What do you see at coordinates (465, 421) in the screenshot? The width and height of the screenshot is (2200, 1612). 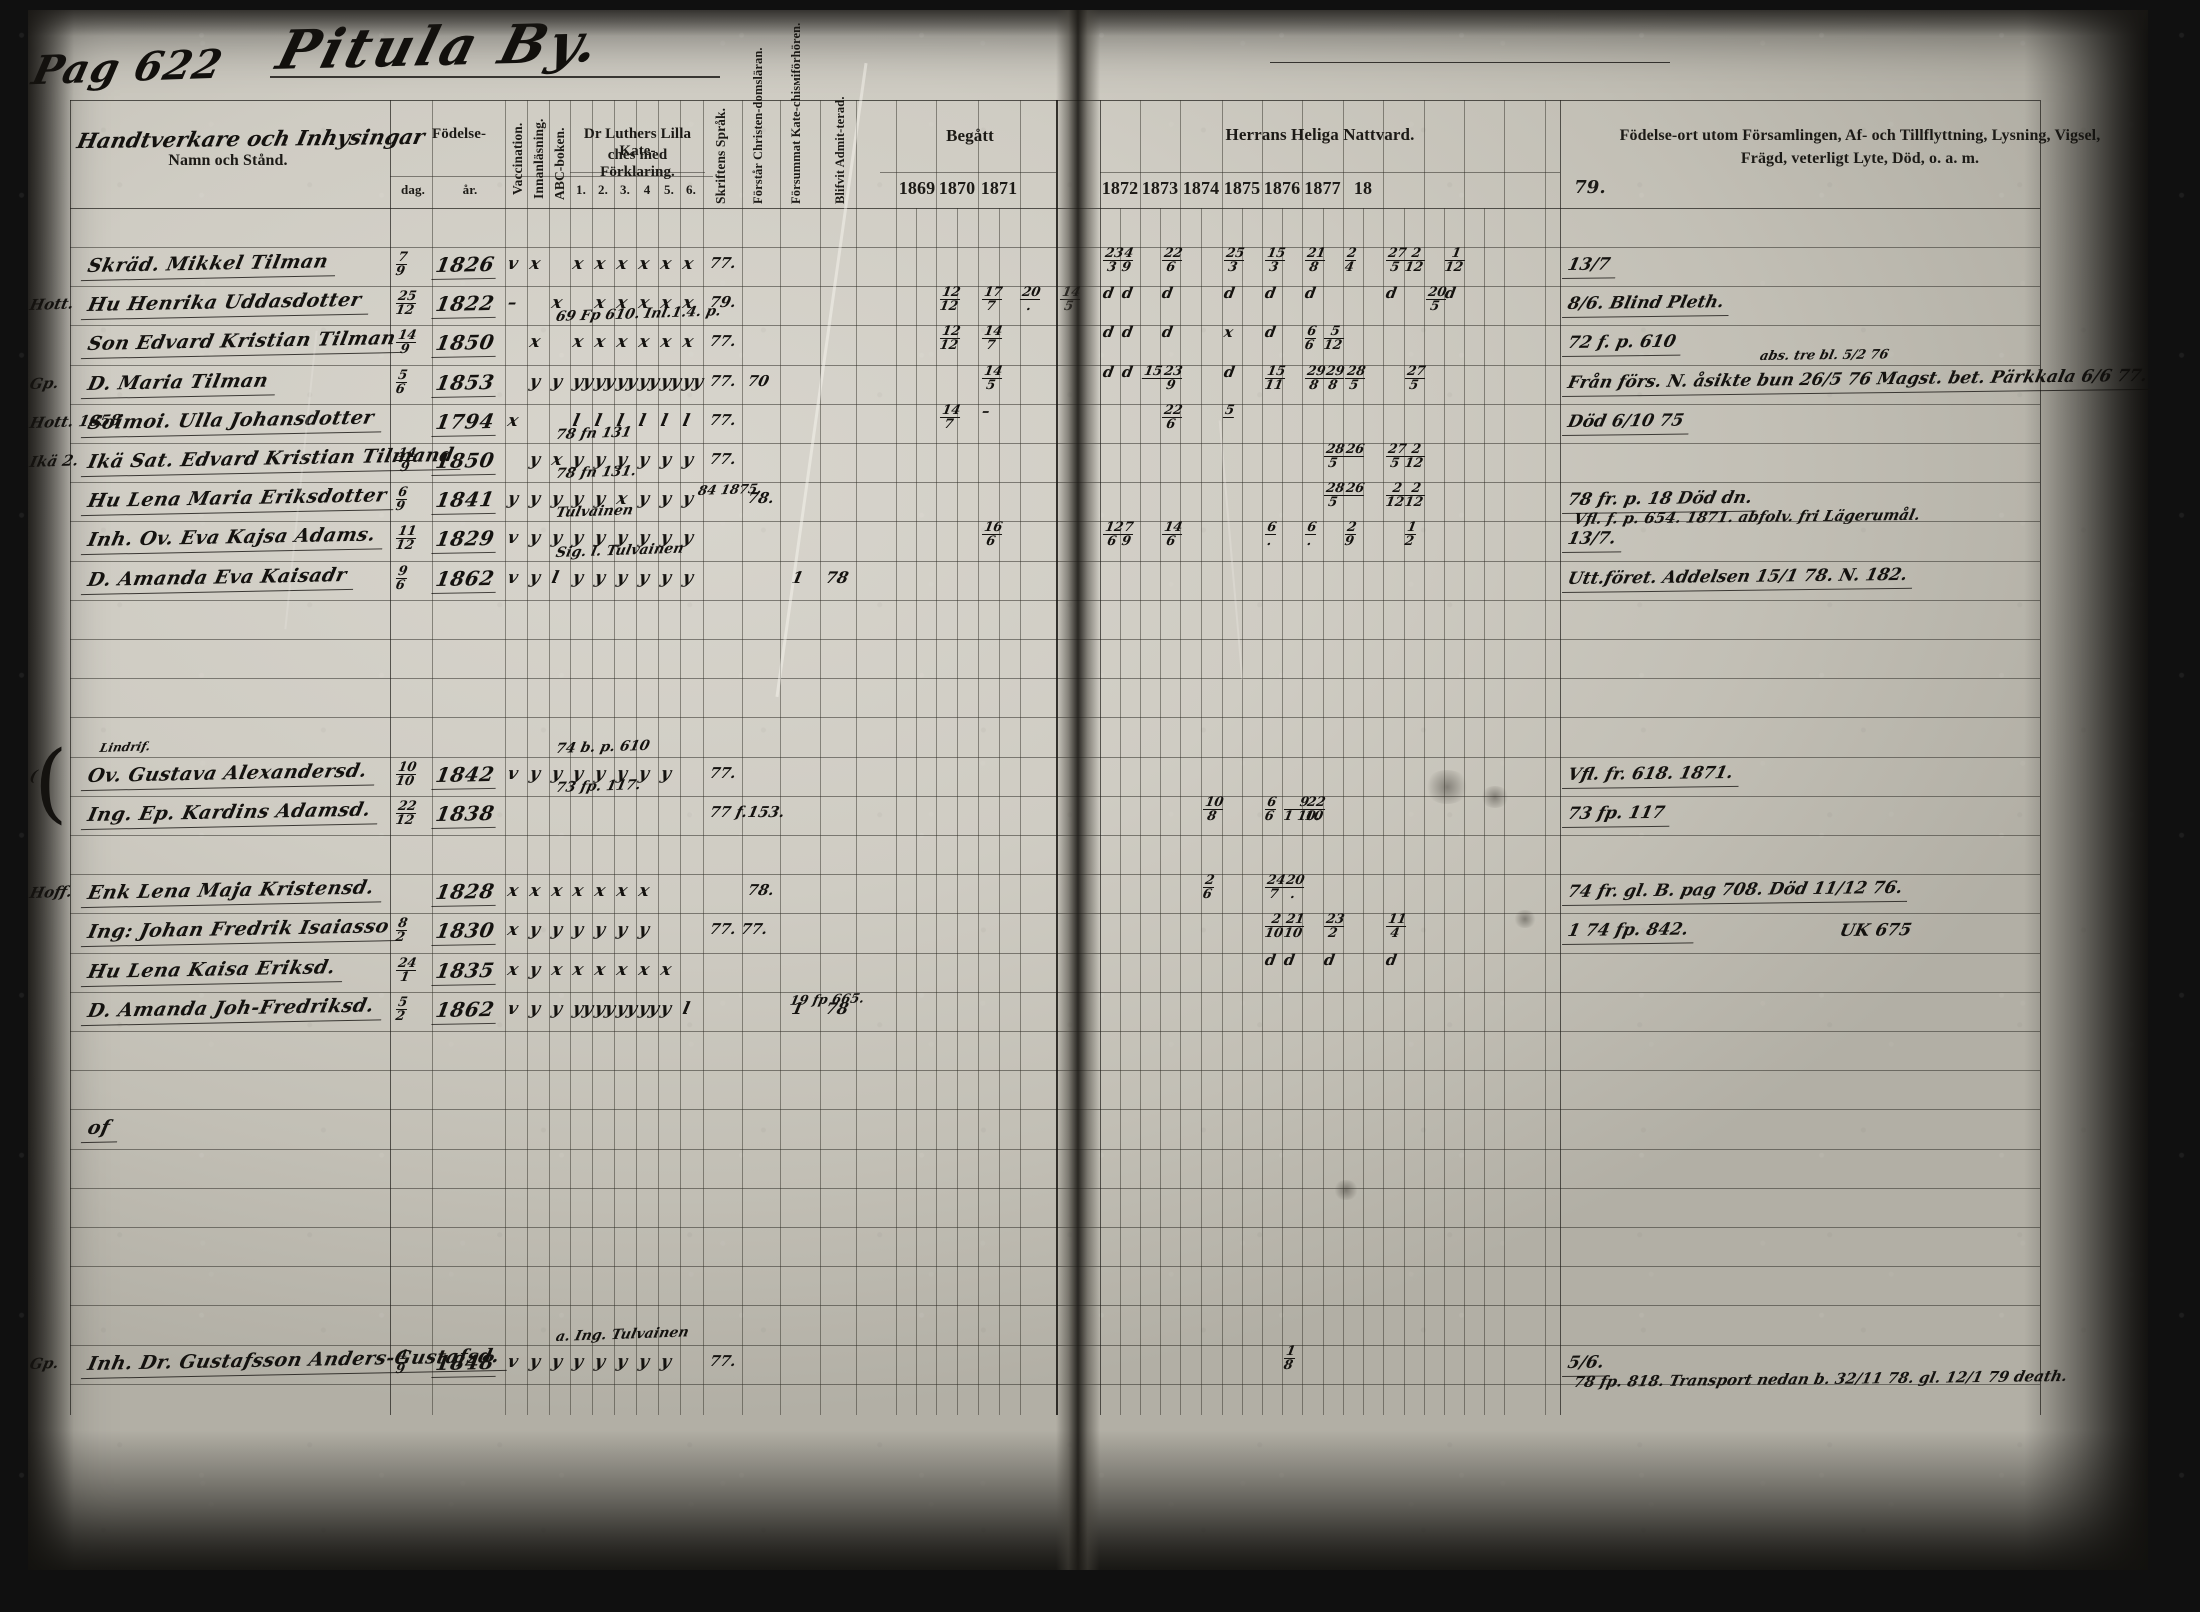 I see `birth-year: 1794` at bounding box center [465, 421].